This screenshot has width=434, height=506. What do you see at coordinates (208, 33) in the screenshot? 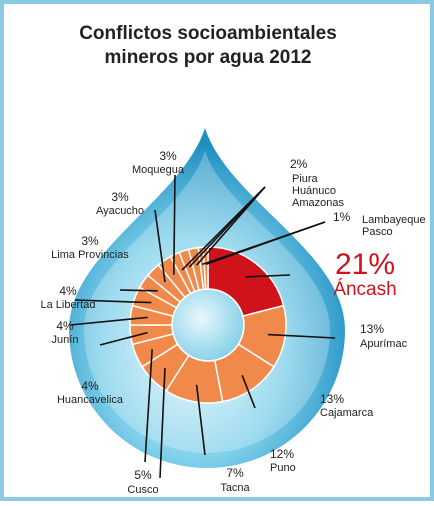
I see `chart-title: Conflictos socioambientales` at bounding box center [208, 33].